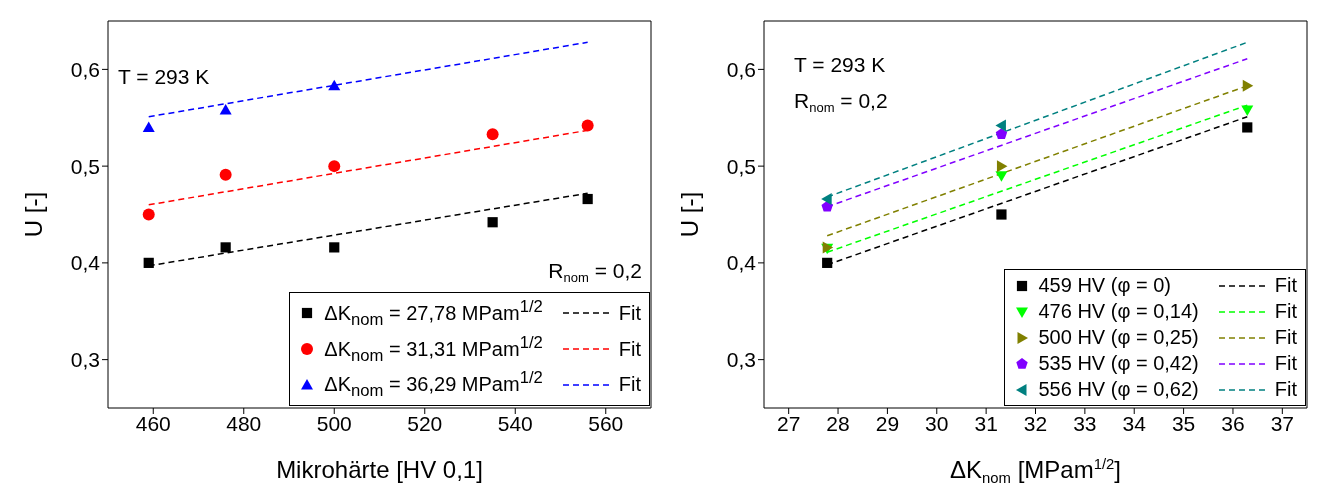 This screenshot has height=502, width=1328. Describe the element at coordinates (1233, 423) in the screenshot. I see `x-tick-label: 36` at that location.